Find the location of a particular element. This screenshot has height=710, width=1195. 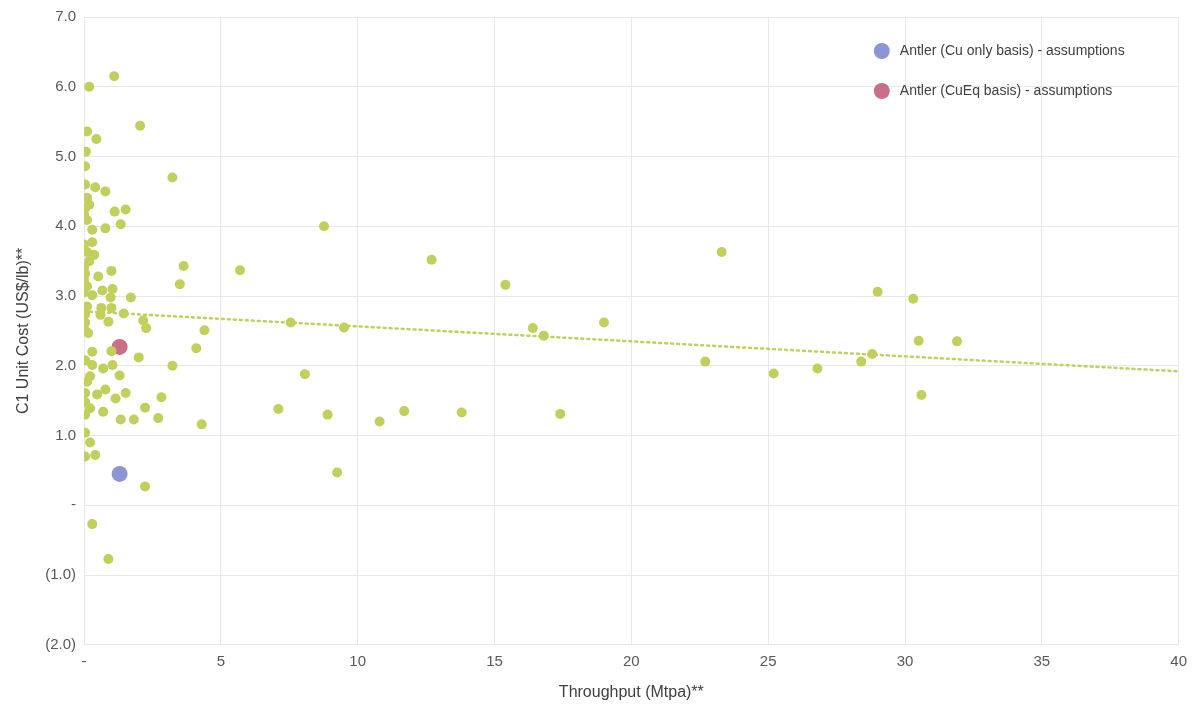

x-tick-label: 40 is located at coordinates (1178, 660).